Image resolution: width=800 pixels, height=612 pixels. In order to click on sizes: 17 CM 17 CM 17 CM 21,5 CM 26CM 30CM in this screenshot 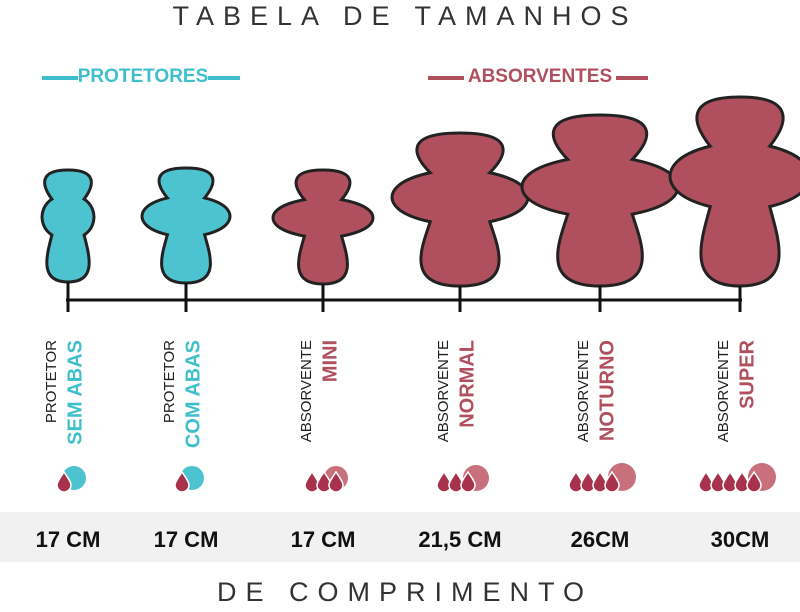, I will do `click(403, 539)`.